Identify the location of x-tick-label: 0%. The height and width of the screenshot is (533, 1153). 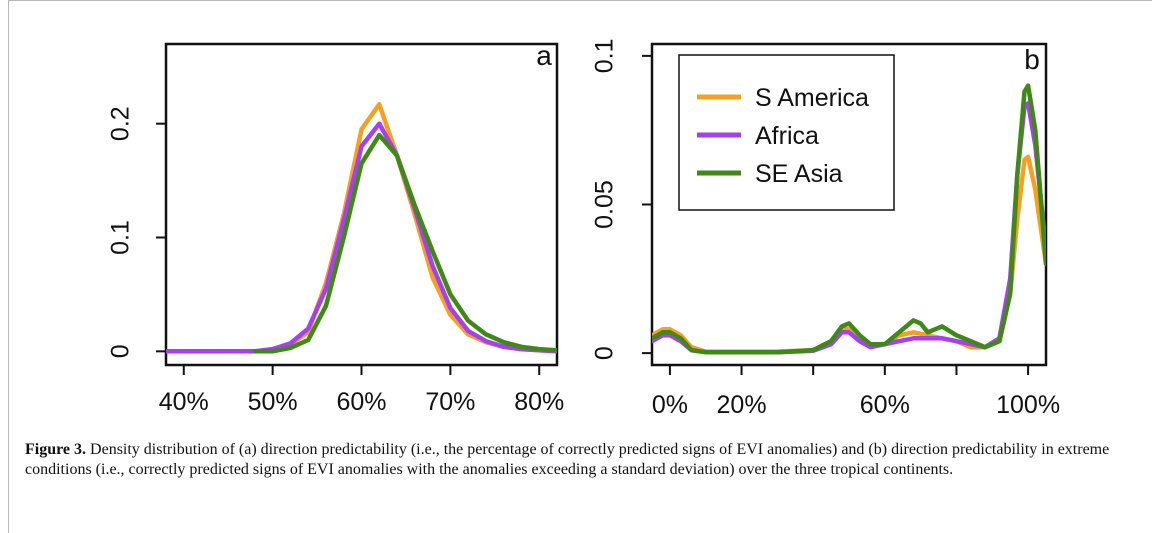
(670, 405).